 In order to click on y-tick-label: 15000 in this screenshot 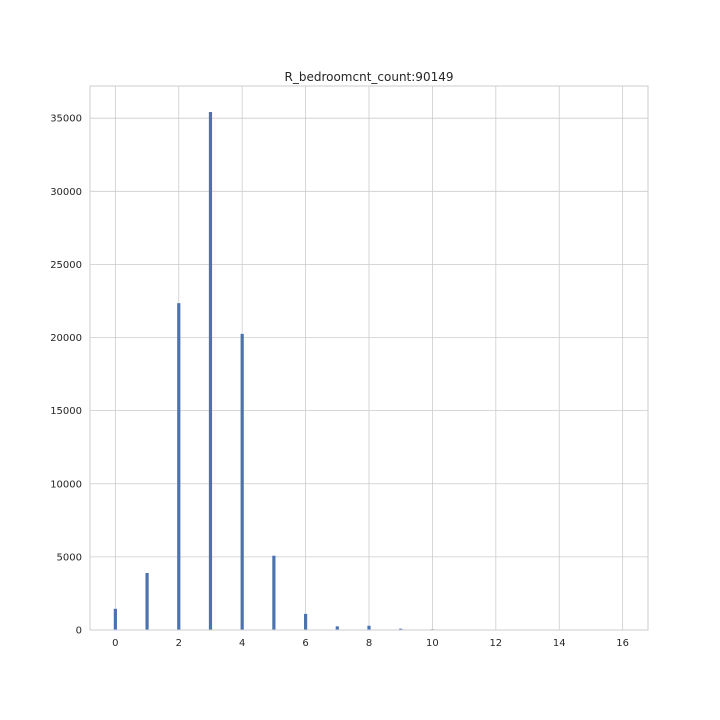, I will do `click(66, 411)`.